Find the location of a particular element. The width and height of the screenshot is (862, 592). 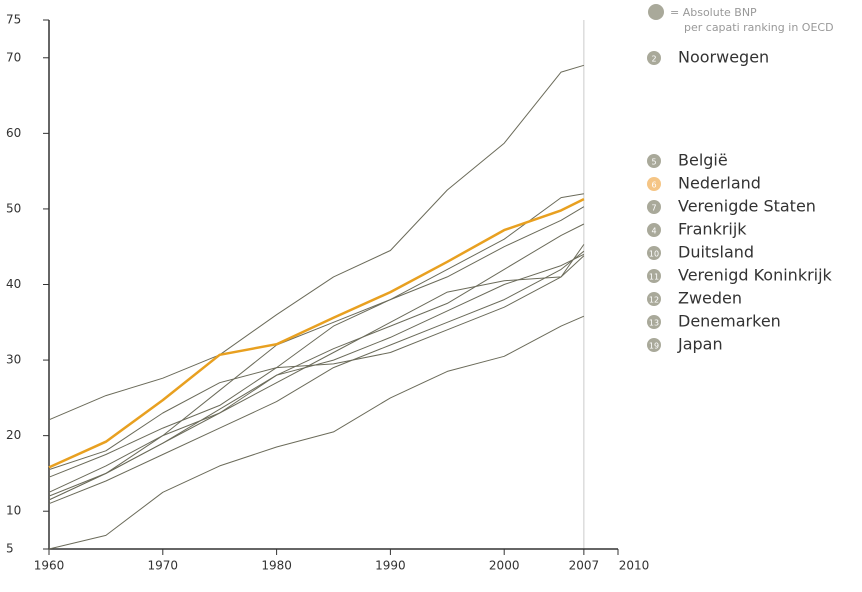

legend-rank: 6 is located at coordinates (653, 185).